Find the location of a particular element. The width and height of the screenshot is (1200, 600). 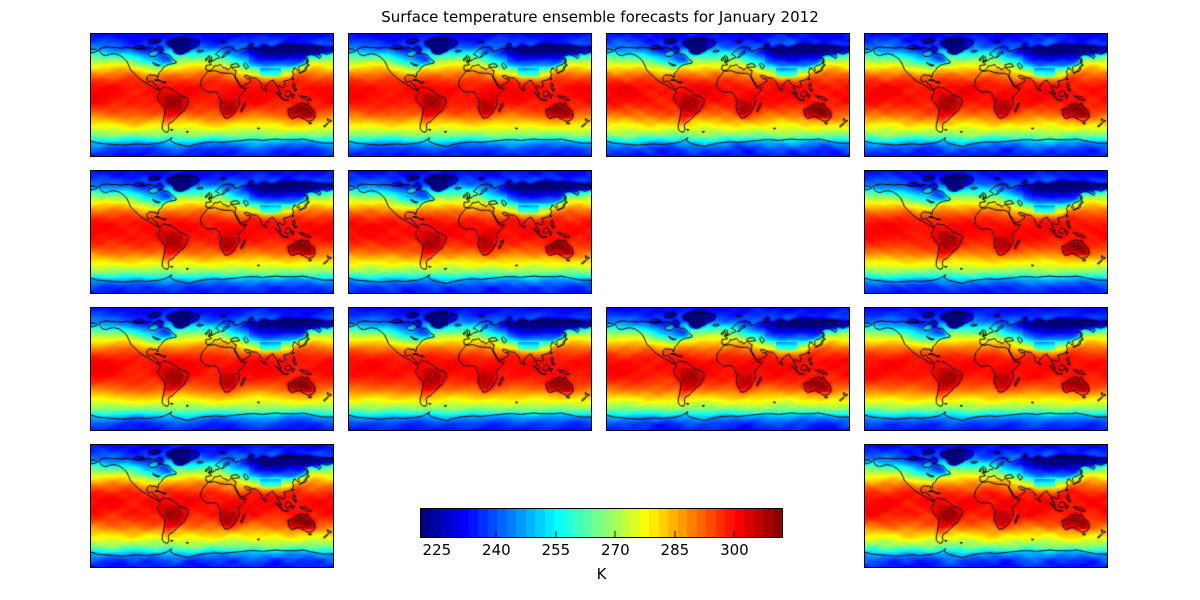

colorbar: 225 240 255 270 285 300 K is located at coordinates (601, 548).